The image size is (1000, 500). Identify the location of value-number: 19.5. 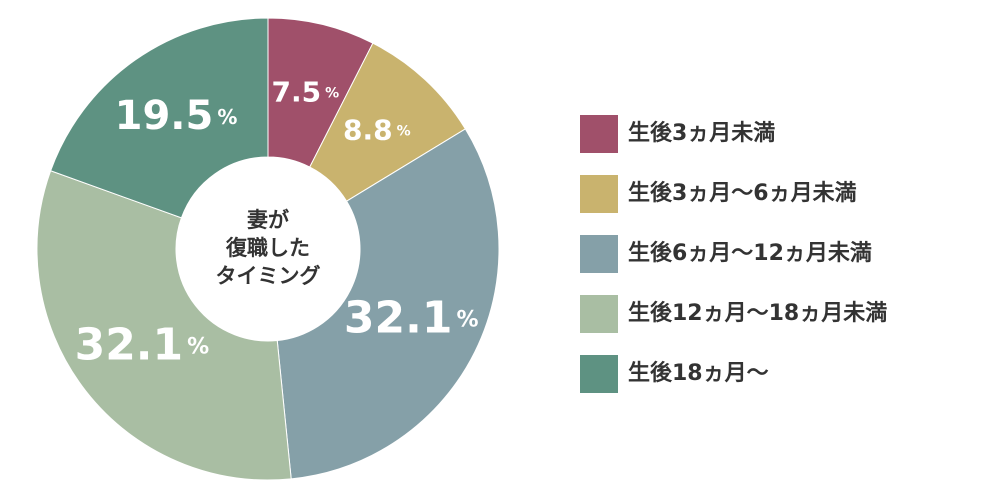
(164, 116).